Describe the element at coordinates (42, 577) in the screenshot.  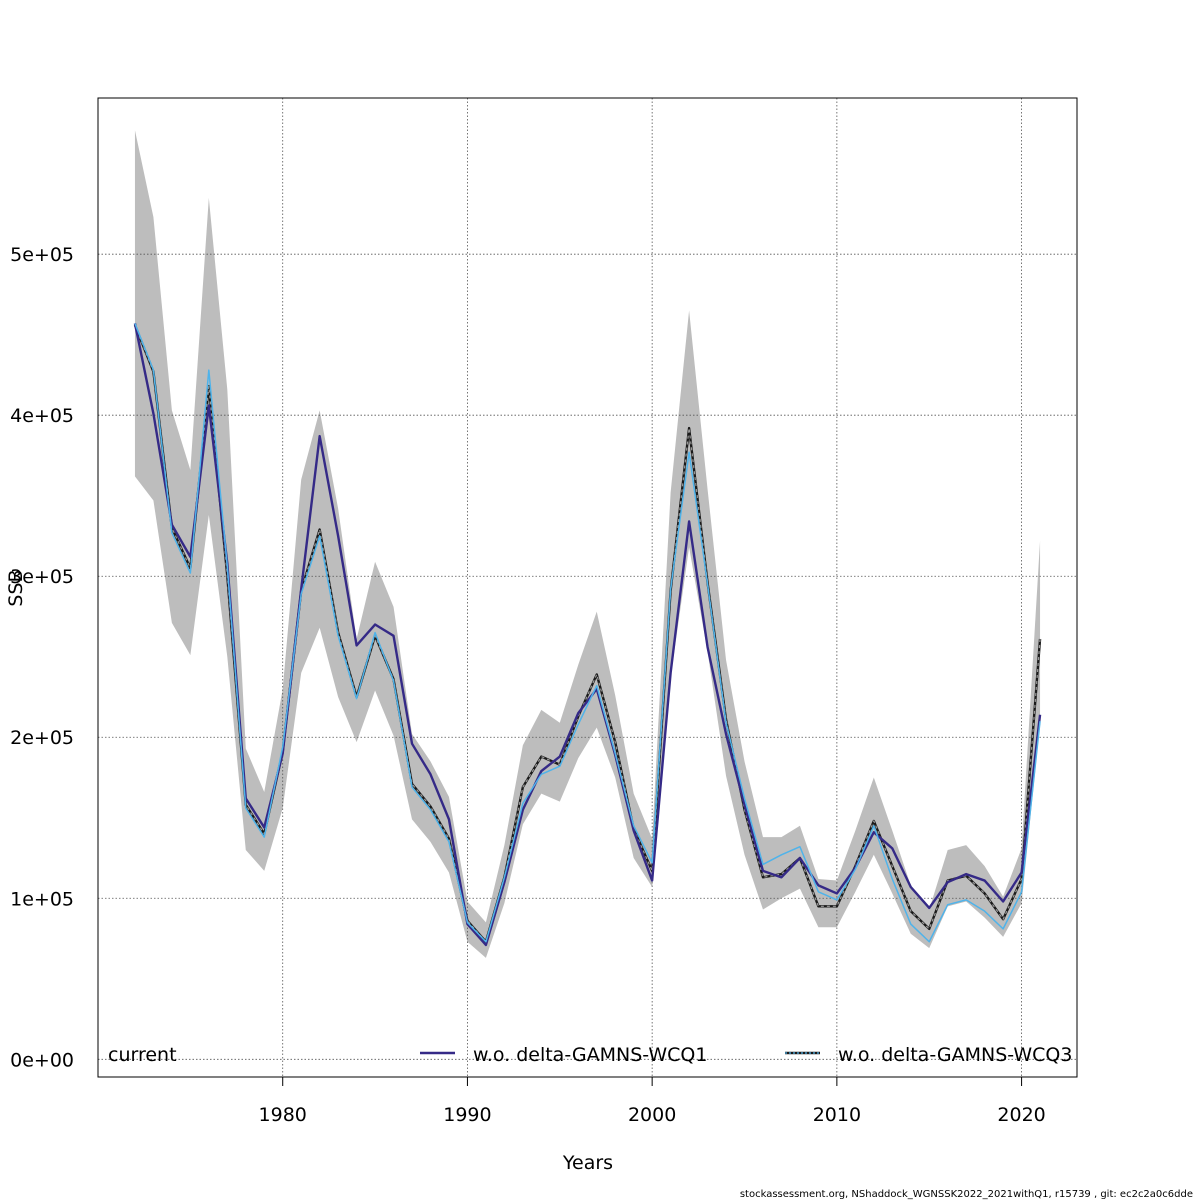
I see `y-tick-label: 3e+05` at that location.